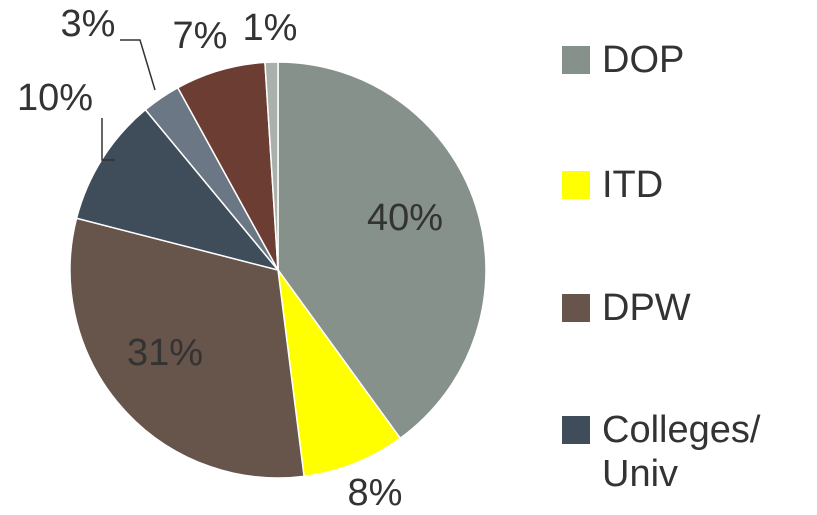 The image size is (817, 515). Describe the element at coordinates (405, 218) in the screenshot. I see `data-label: 40%` at that location.